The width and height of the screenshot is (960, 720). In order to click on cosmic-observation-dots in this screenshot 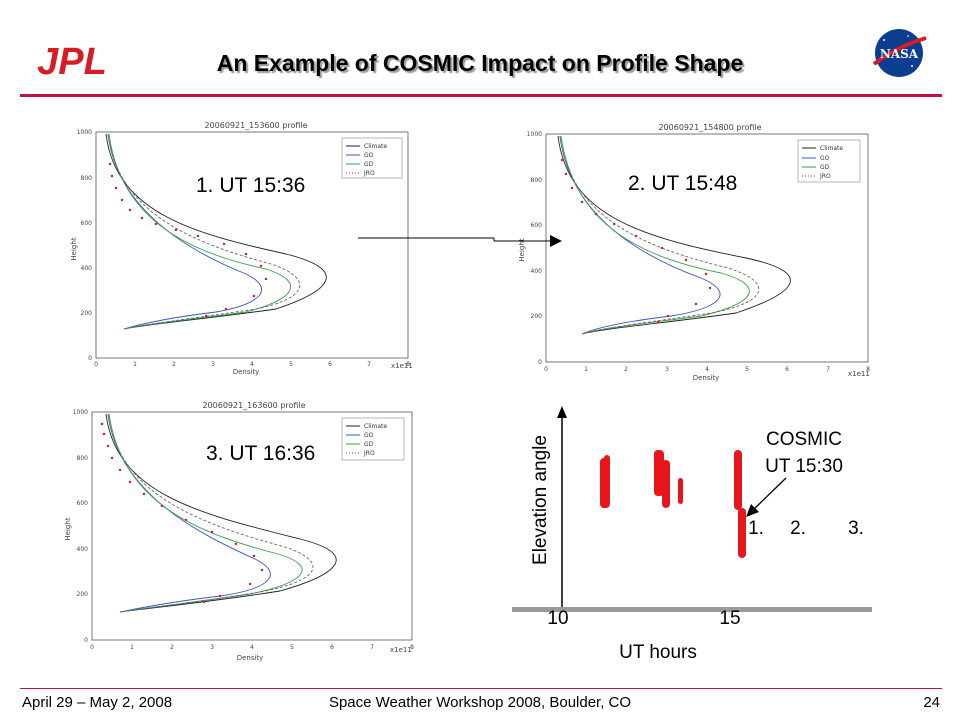, I will do `click(673, 504)`.